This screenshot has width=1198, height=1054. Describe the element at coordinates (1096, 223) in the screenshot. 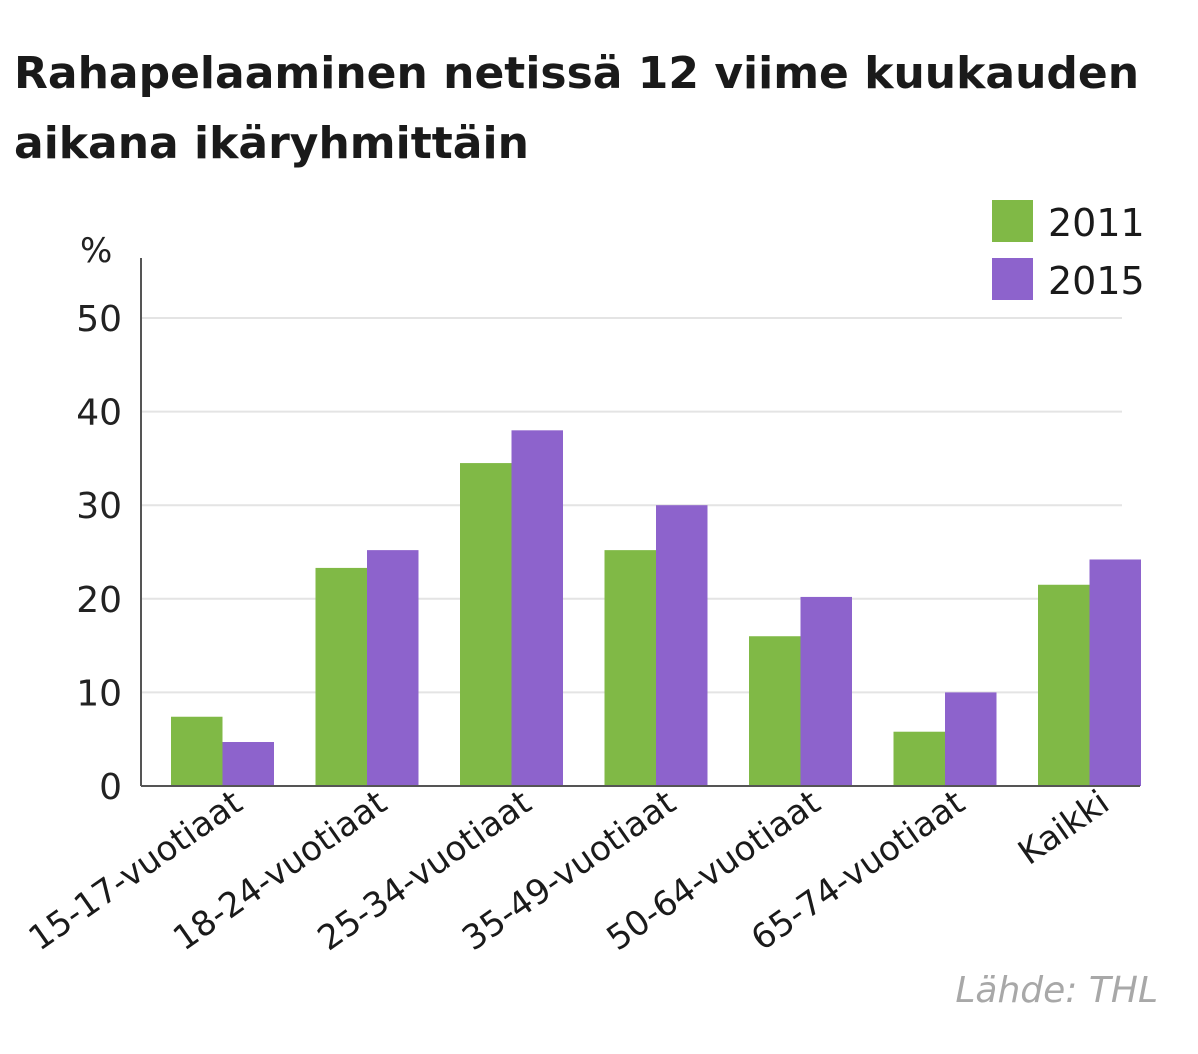

I see `legend-label-2011: 2011` at that location.